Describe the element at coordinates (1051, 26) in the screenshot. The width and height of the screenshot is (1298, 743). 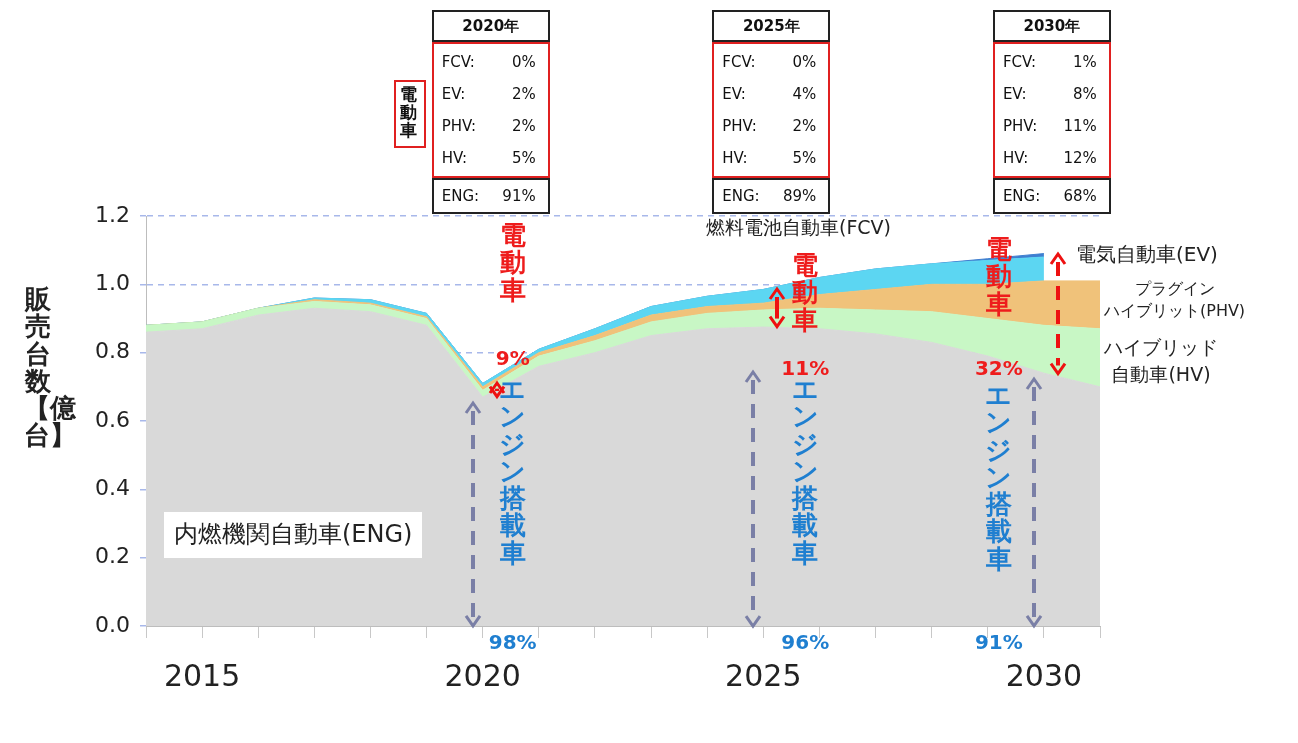
I see `text: 2030年` at that location.